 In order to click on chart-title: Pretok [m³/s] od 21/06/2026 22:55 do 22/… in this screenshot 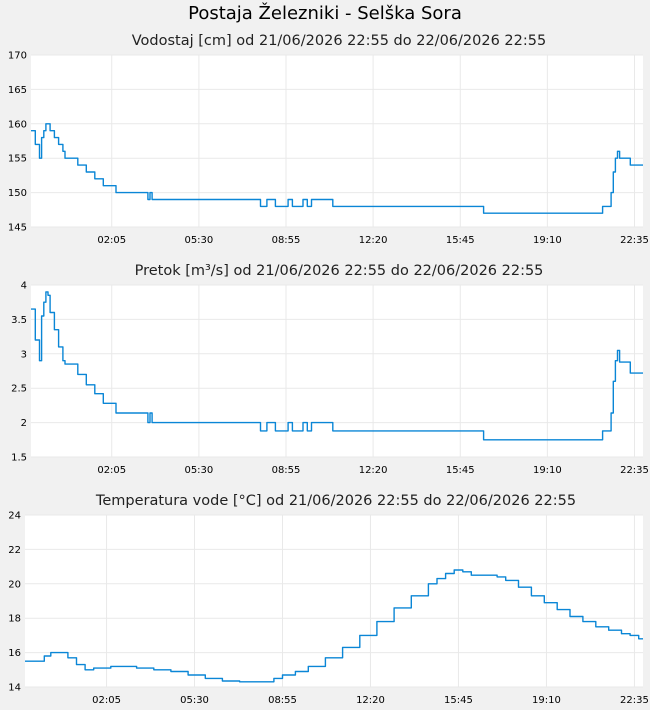, I will do `click(339, 271)`.